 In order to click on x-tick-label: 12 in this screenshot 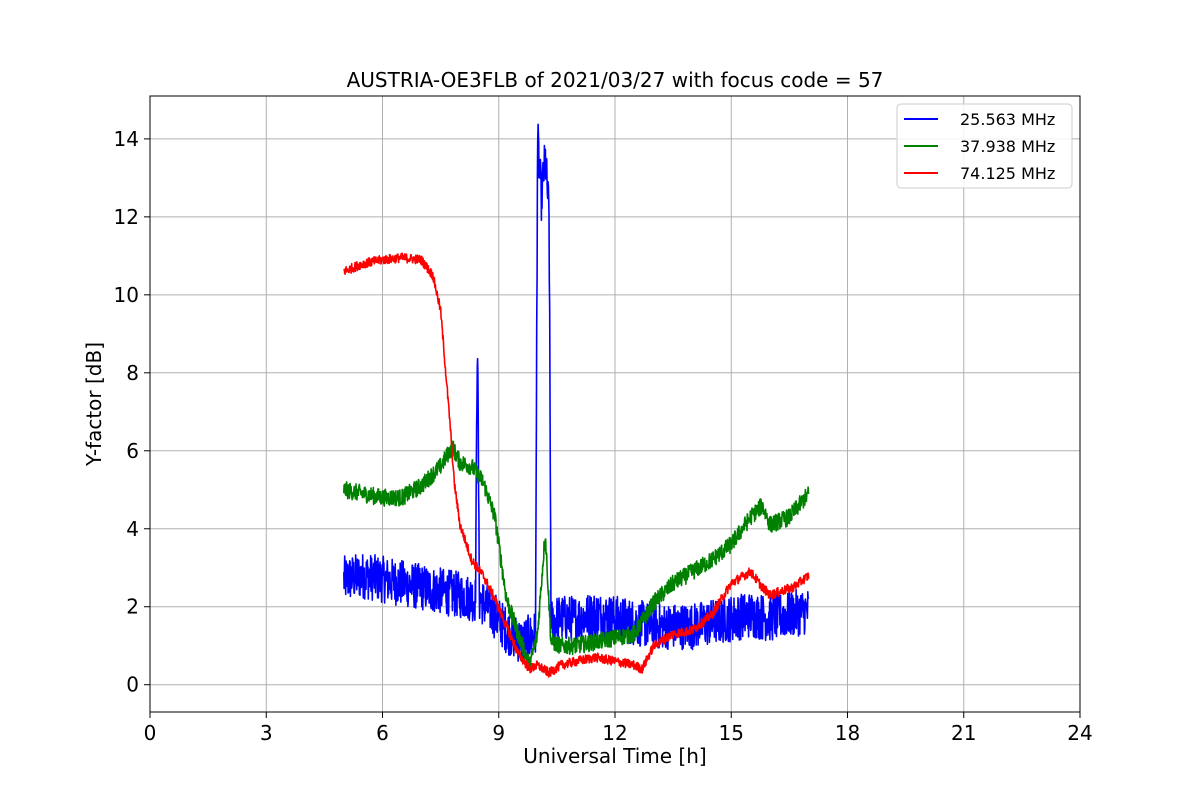, I will do `click(614, 733)`.